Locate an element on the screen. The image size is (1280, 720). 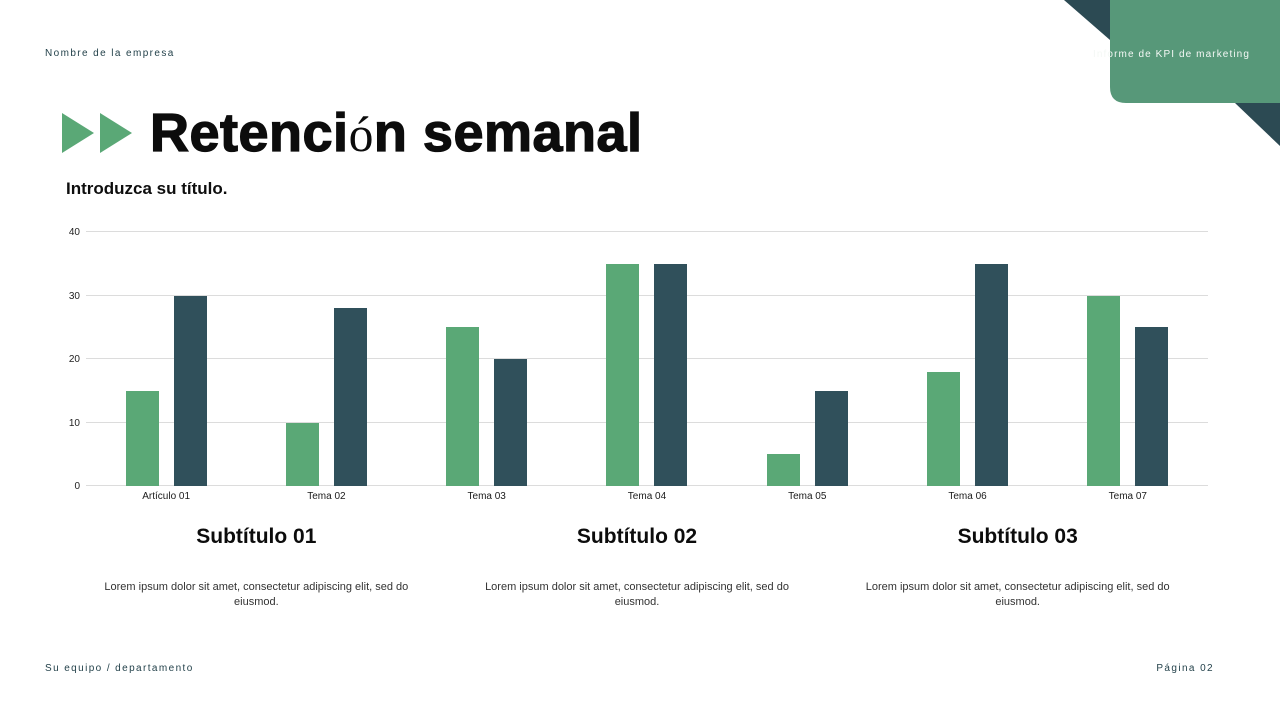
x-axis-label: Tema 05 is located at coordinates (807, 496).